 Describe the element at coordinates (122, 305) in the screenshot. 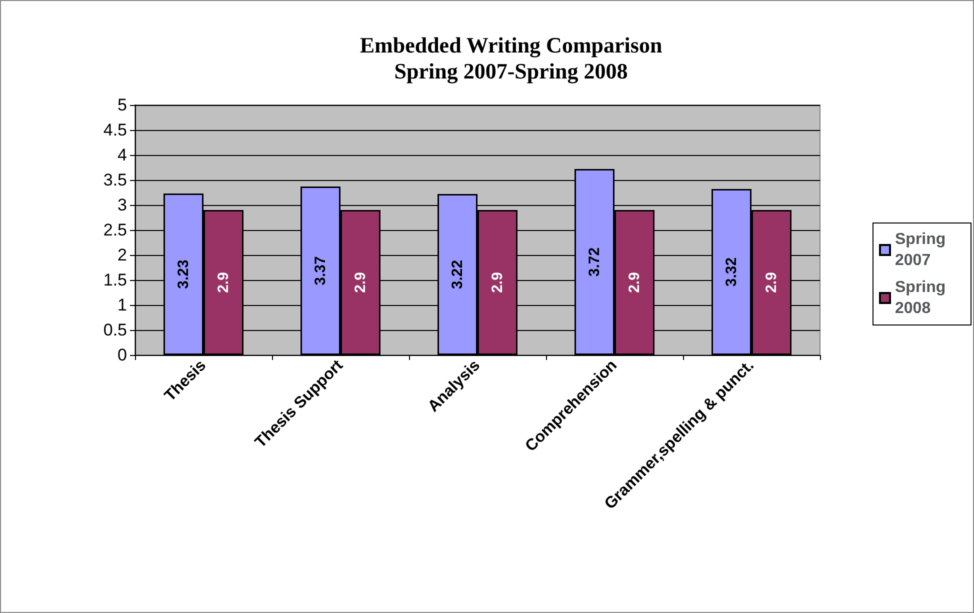

I see `y-tick-label: 1` at that location.